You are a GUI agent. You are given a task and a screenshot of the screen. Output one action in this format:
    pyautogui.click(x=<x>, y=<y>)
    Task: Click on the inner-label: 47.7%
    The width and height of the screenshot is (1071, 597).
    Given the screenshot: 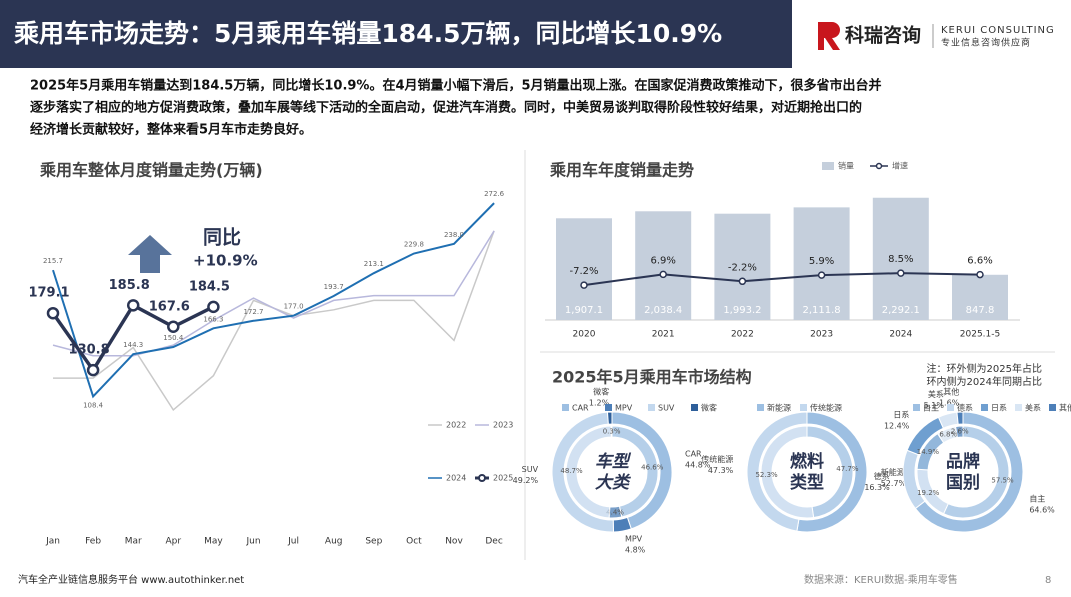 What is the action you would take?
    pyautogui.click(x=847, y=469)
    